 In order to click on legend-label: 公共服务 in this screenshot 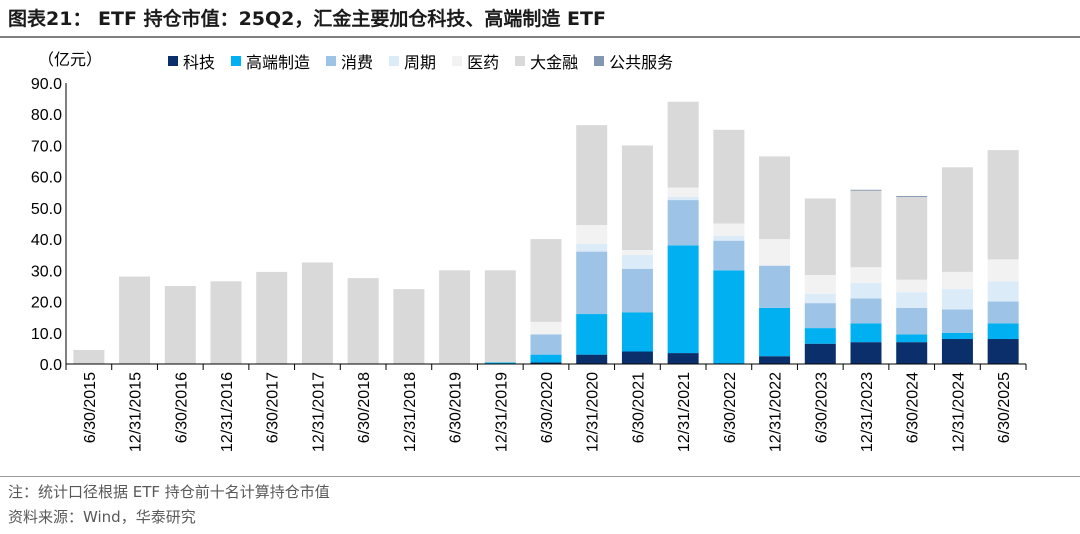, I will do `click(641, 62)`.